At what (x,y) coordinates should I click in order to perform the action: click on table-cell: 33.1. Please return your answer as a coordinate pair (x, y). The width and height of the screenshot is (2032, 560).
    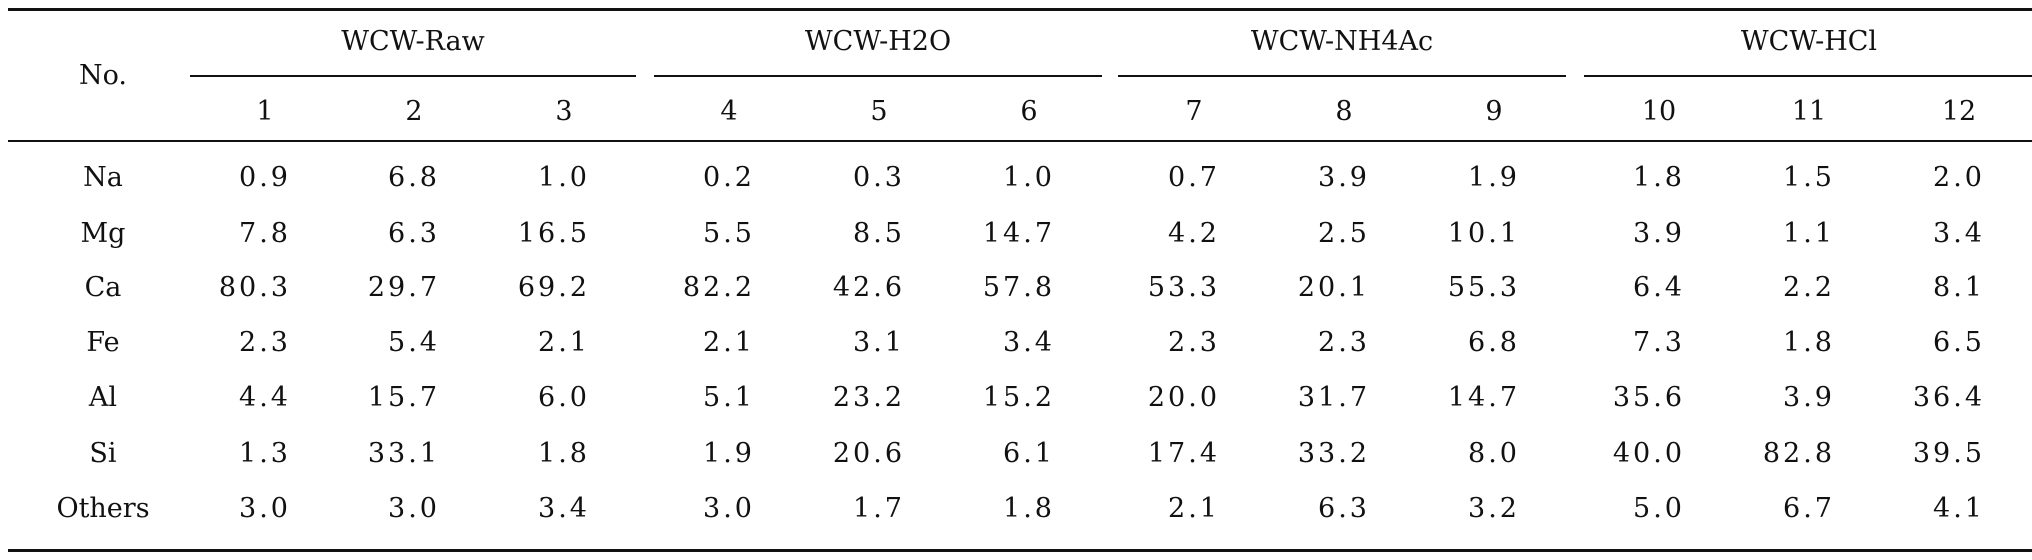
    Looking at the image, I should click on (403, 453).